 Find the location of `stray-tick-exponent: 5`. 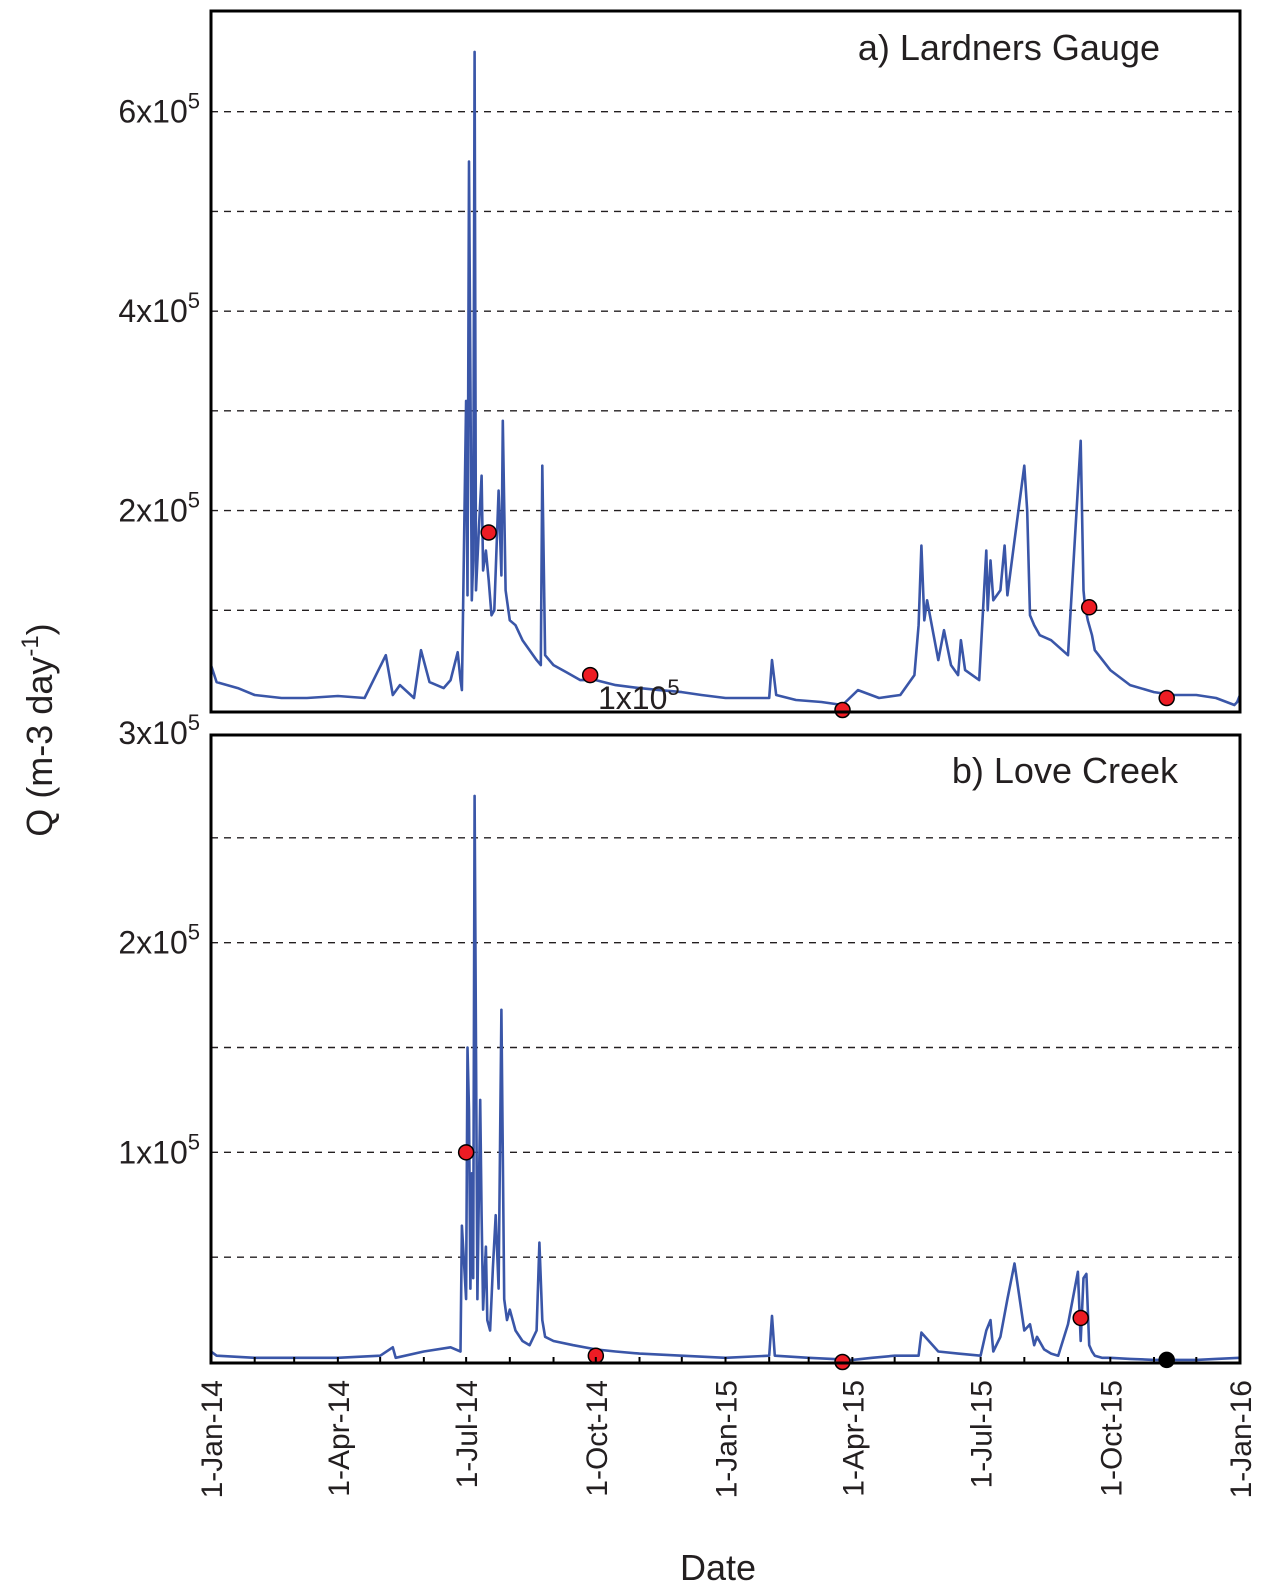

stray-tick-exponent: 5 is located at coordinates (673, 687).